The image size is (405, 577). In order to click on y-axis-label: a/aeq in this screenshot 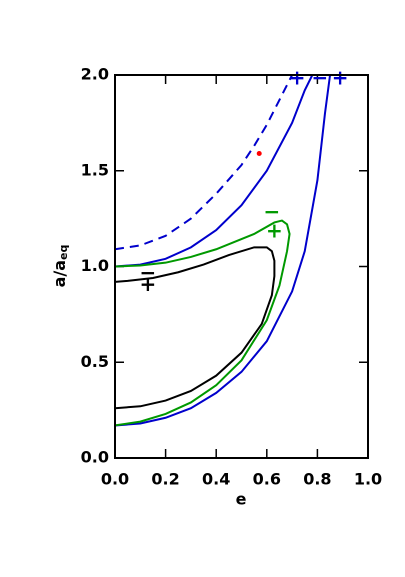, I will do `click(60, 266)`.